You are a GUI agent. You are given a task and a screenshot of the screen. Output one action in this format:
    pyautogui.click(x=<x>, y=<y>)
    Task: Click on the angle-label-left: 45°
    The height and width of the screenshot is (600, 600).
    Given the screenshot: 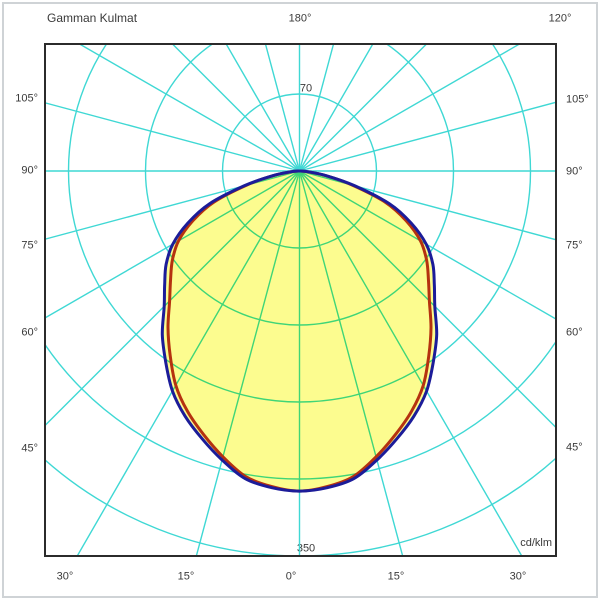 What is the action you would take?
    pyautogui.click(x=29, y=448)
    